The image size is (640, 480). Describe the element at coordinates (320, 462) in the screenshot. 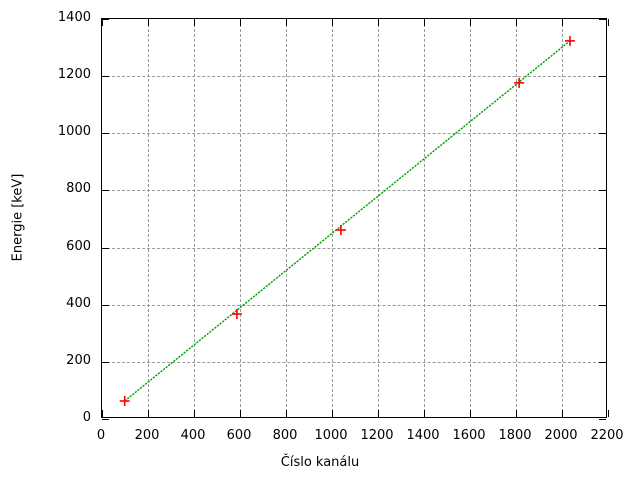

I see `x-axis-title: Číslo kanálu` at that location.